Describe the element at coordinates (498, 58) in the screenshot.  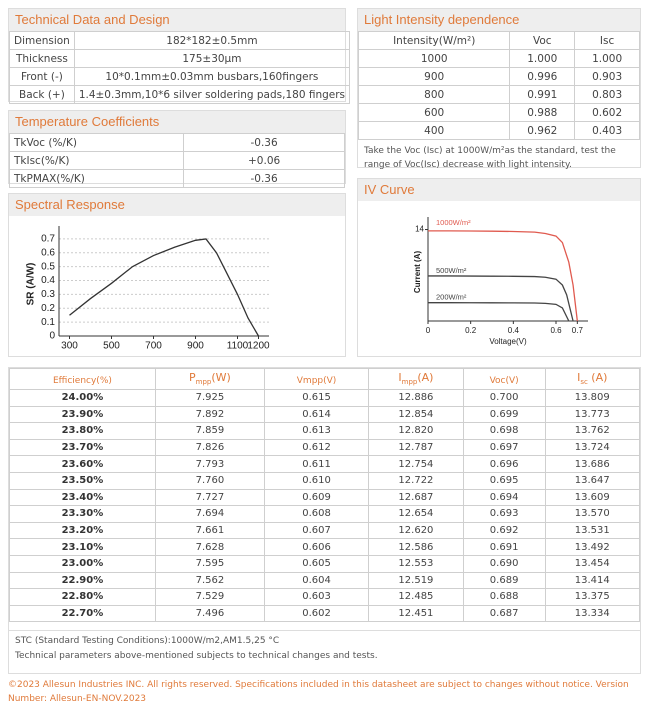
I see `table-row: 1000 1.000 1.000` at that location.